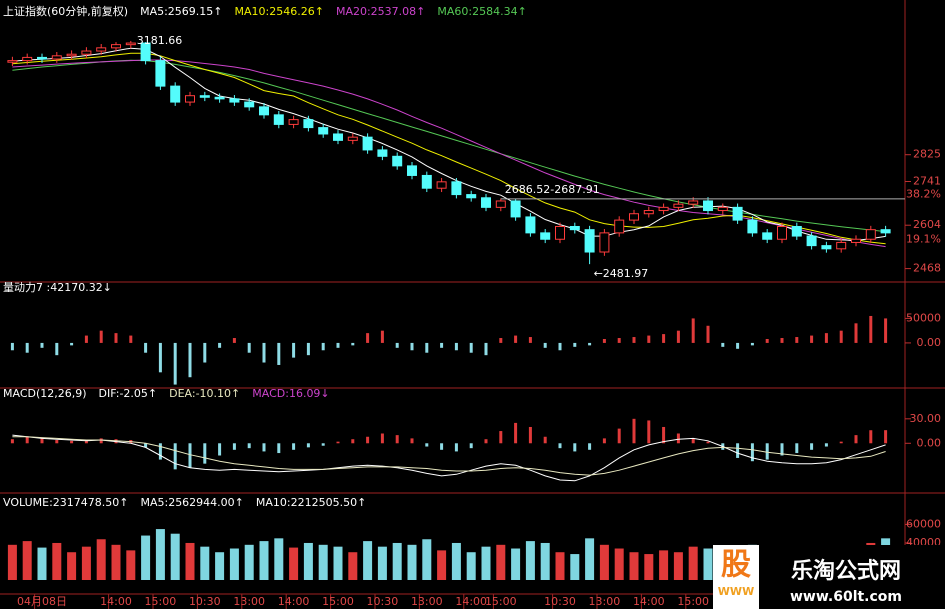  What do you see at coordinates (181, 11) in the screenshot?
I see `legend-label: MA5:2569.15↑` at bounding box center [181, 11].